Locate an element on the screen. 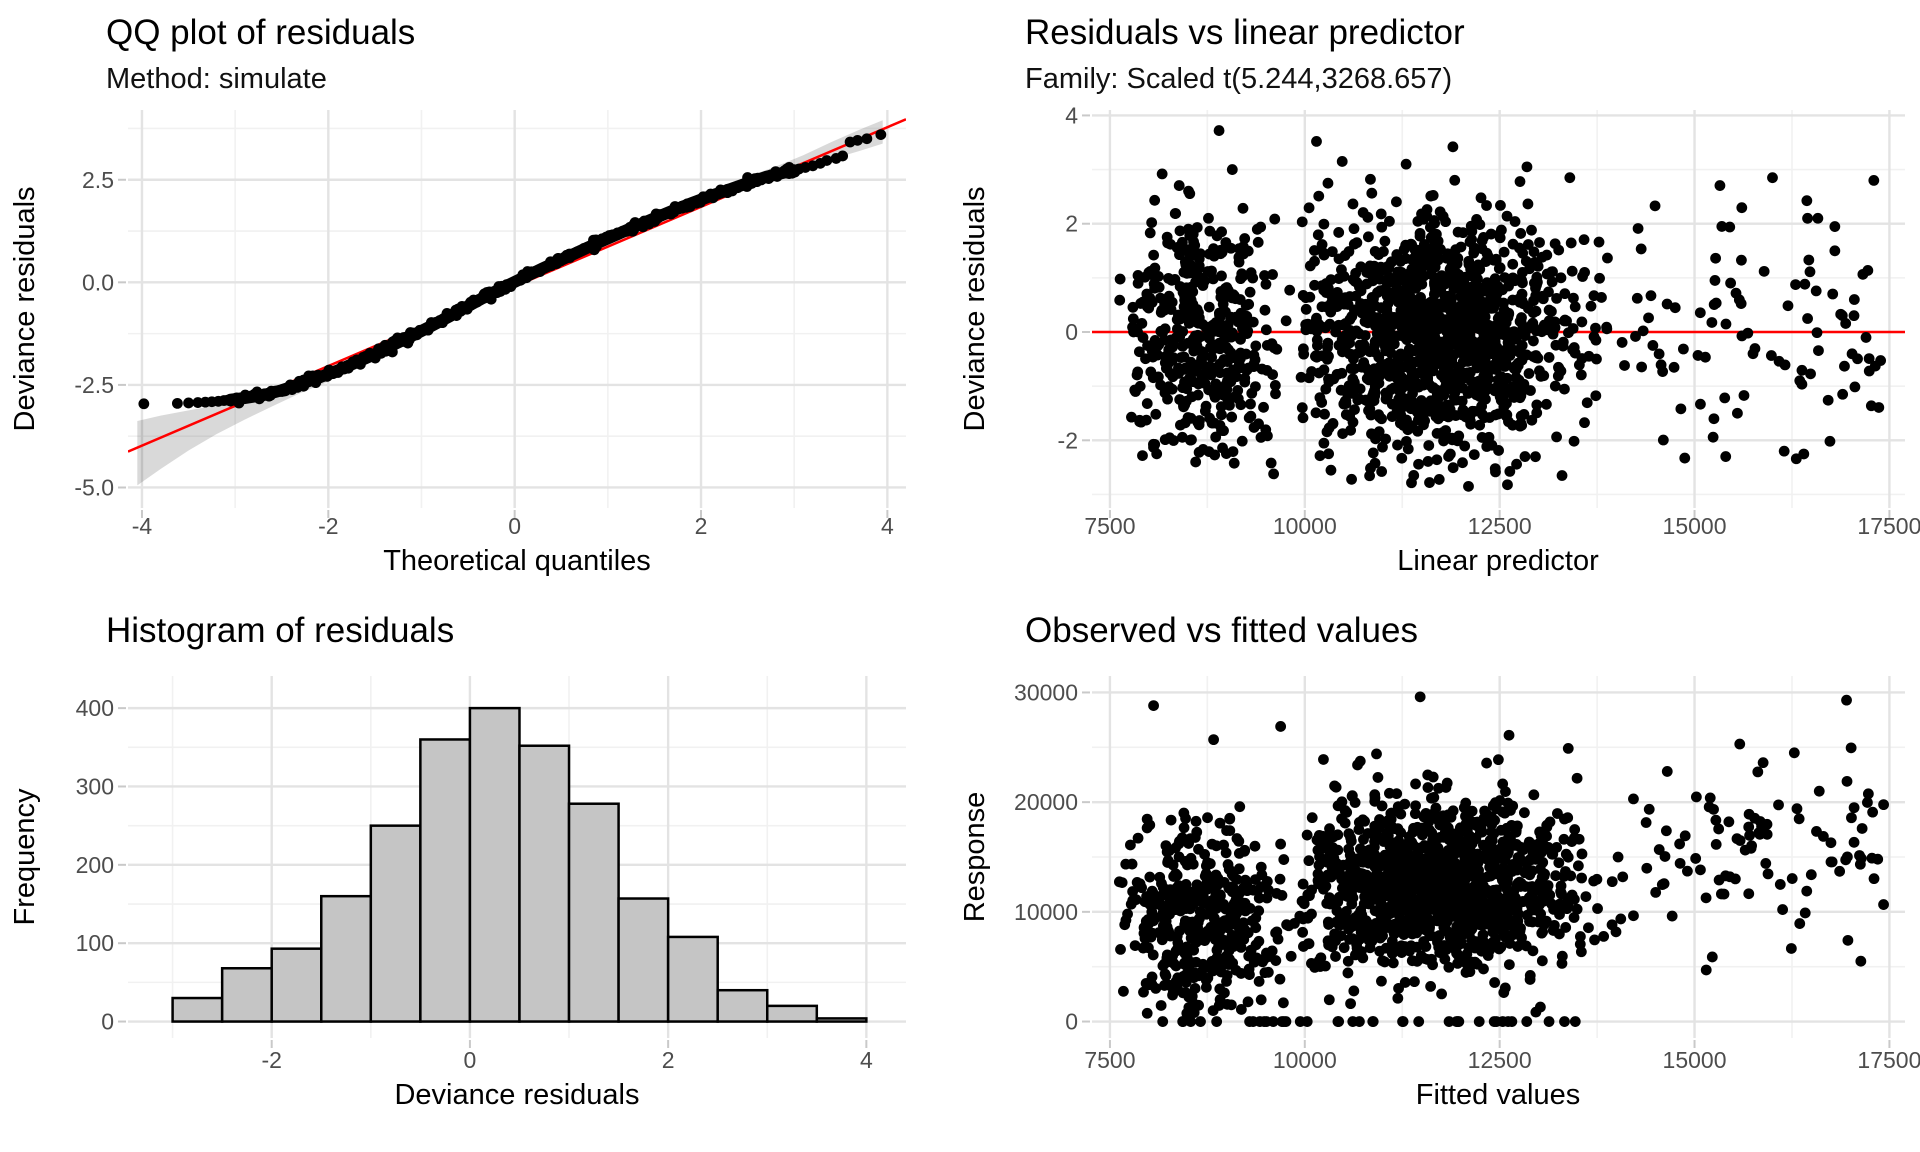  x-tick-label: 17500 is located at coordinates (1888, 1060).